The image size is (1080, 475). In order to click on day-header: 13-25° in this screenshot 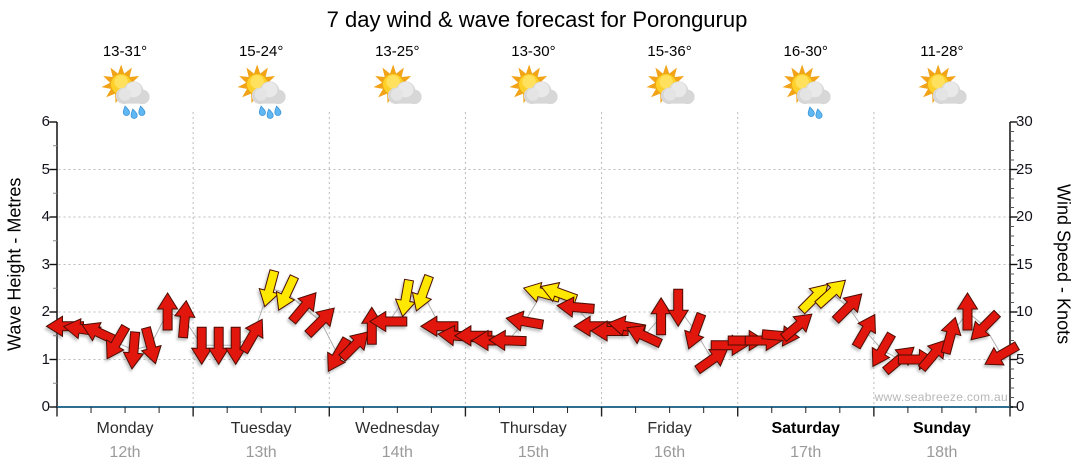, I will do `click(397, 84)`.